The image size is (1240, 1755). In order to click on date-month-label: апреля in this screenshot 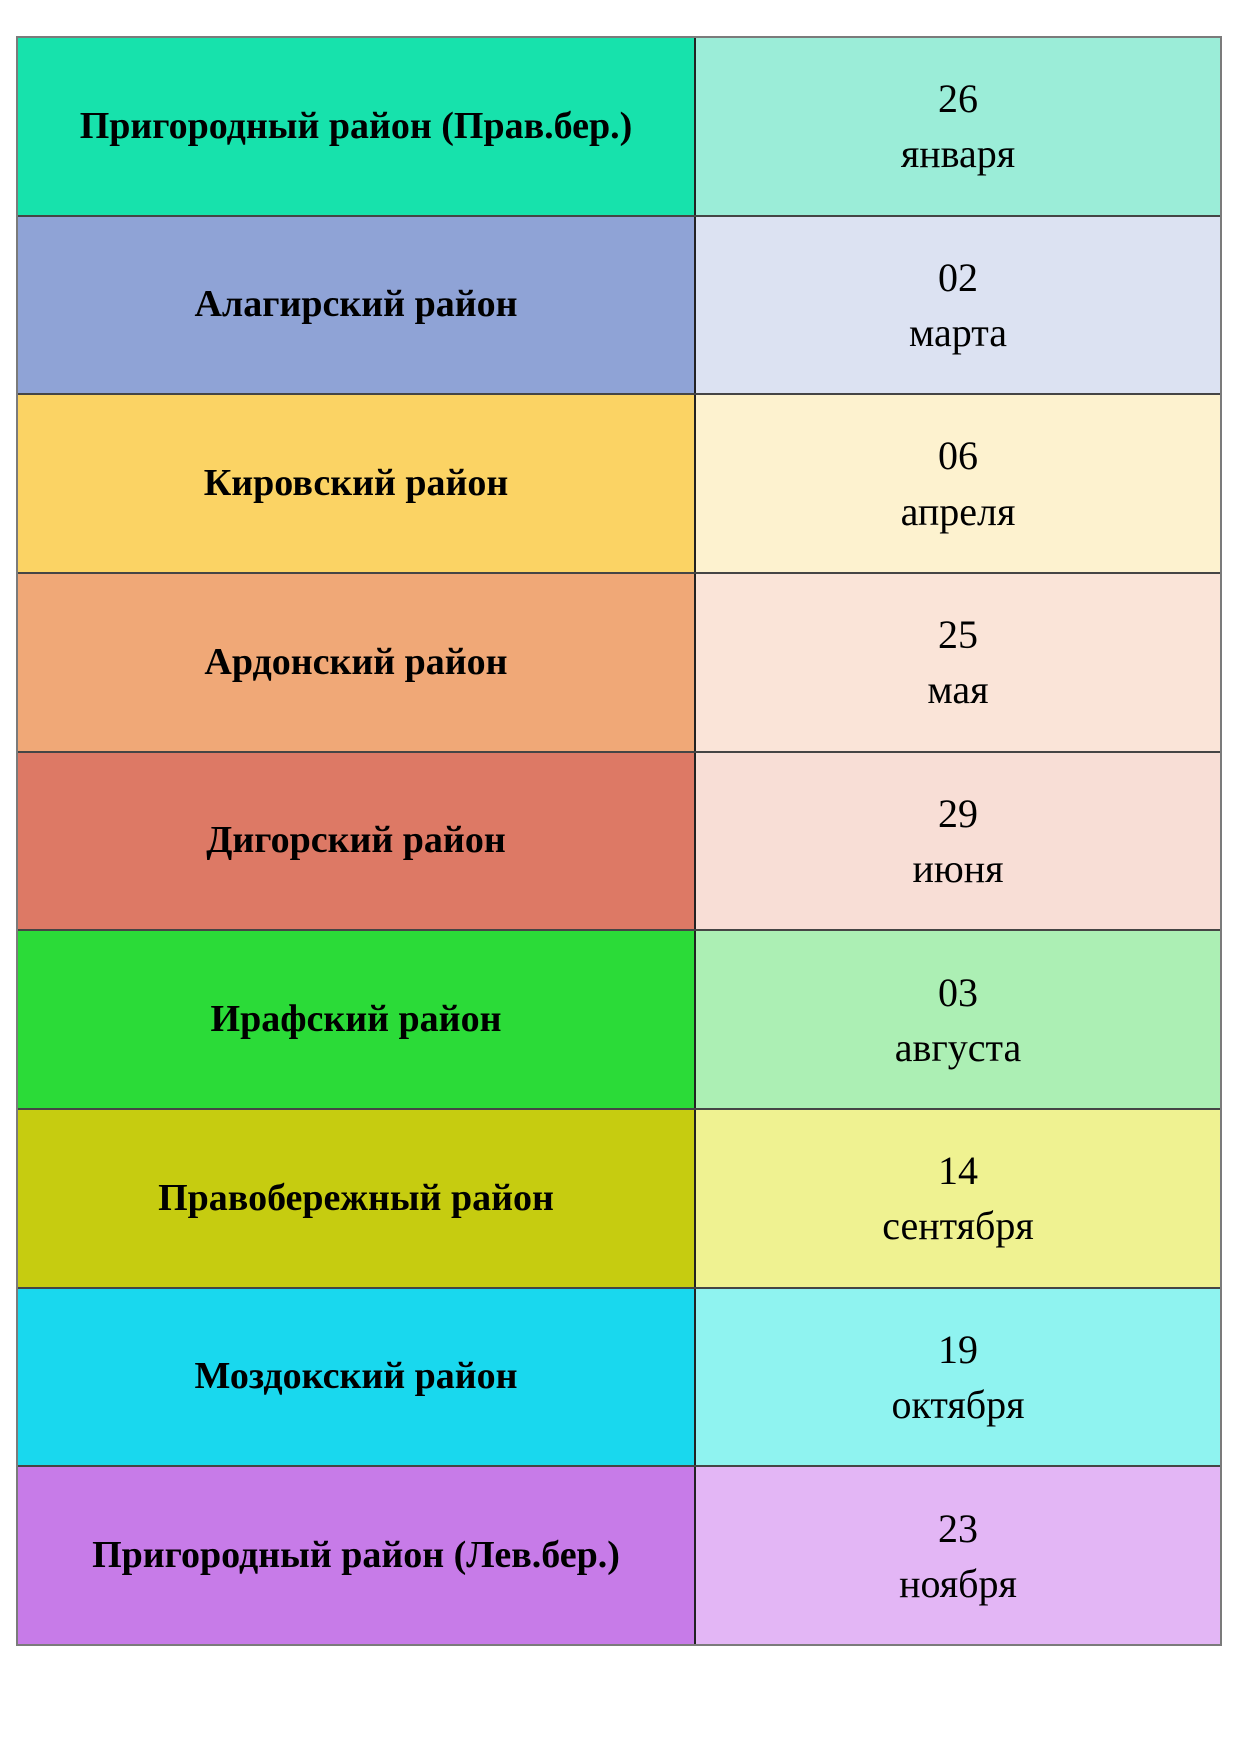, I will do `click(958, 511)`.